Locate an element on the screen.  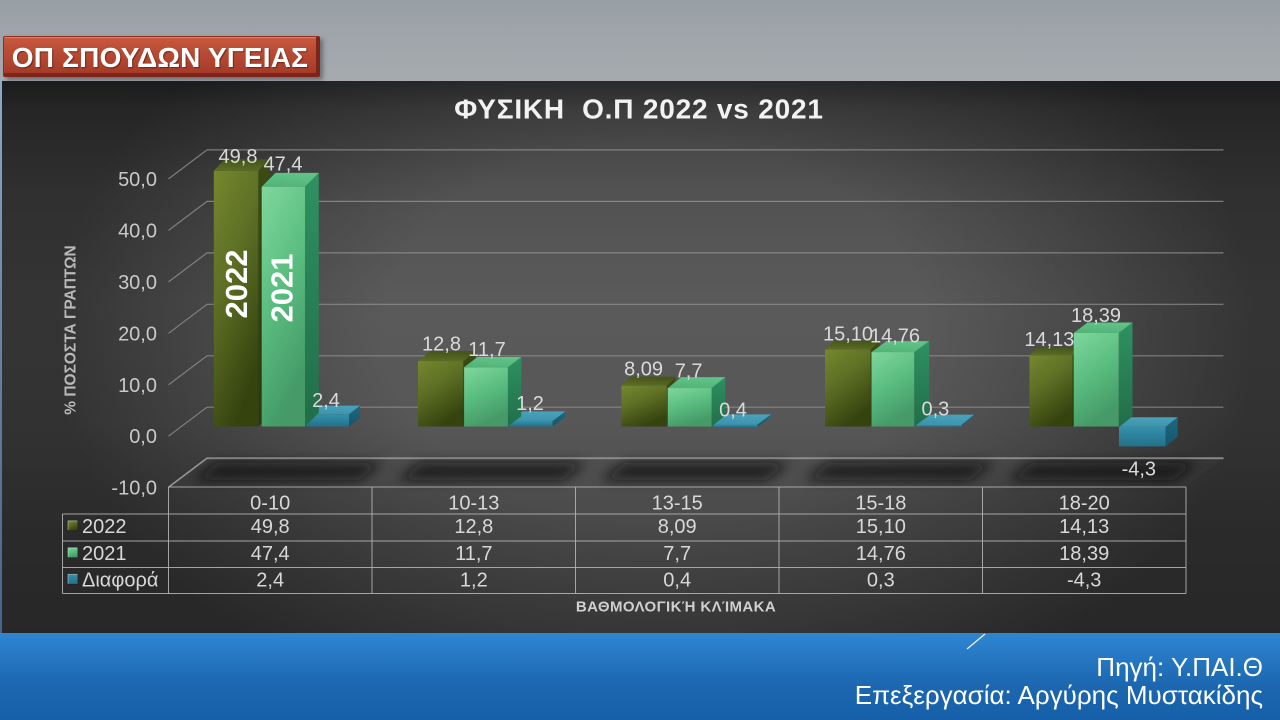
svg-text: Διαφορά is located at coordinates (120, 581).